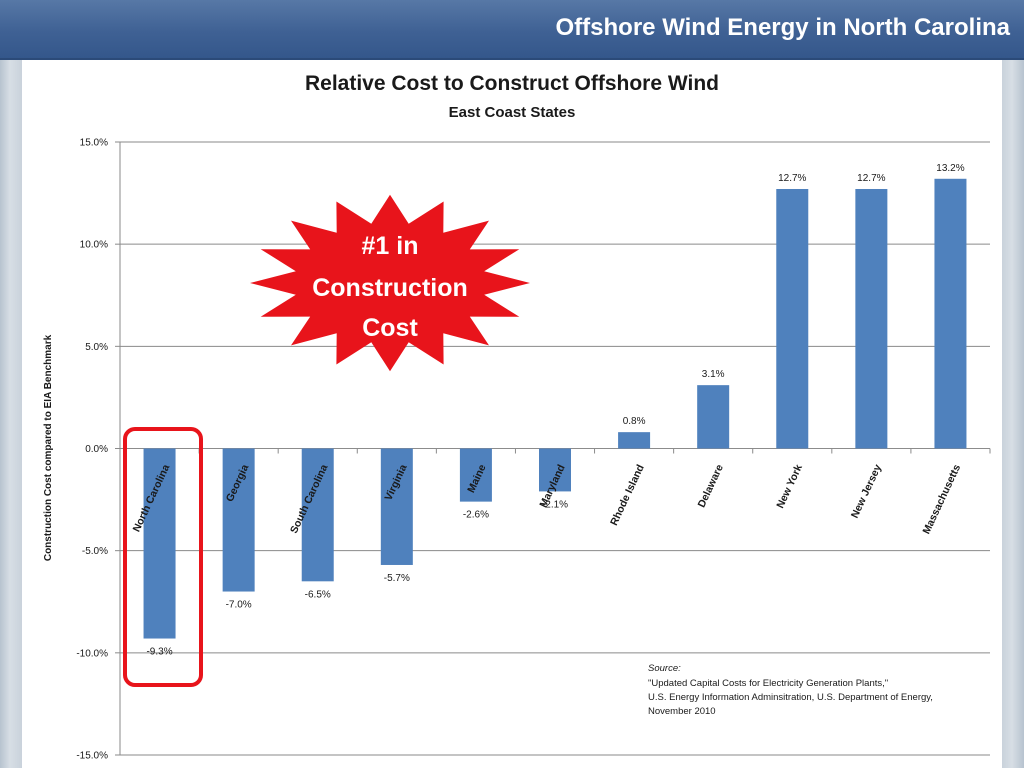 The width and height of the screenshot is (1024, 768). Describe the element at coordinates (634, 421) in the screenshot. I see `value-label: 0.8%` at that location.